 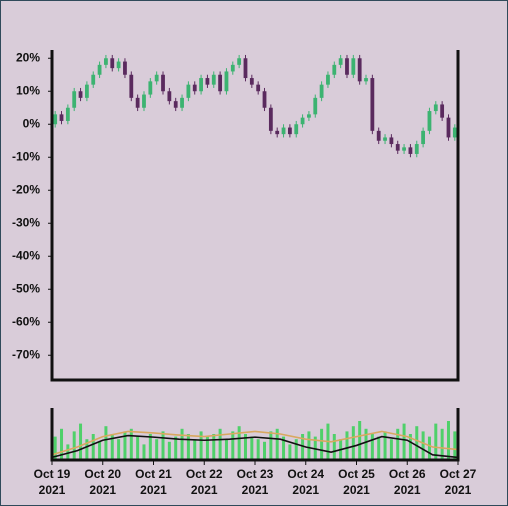 I want to click on x-tick-label-line: Oct 20, so click(x=102, y=474).